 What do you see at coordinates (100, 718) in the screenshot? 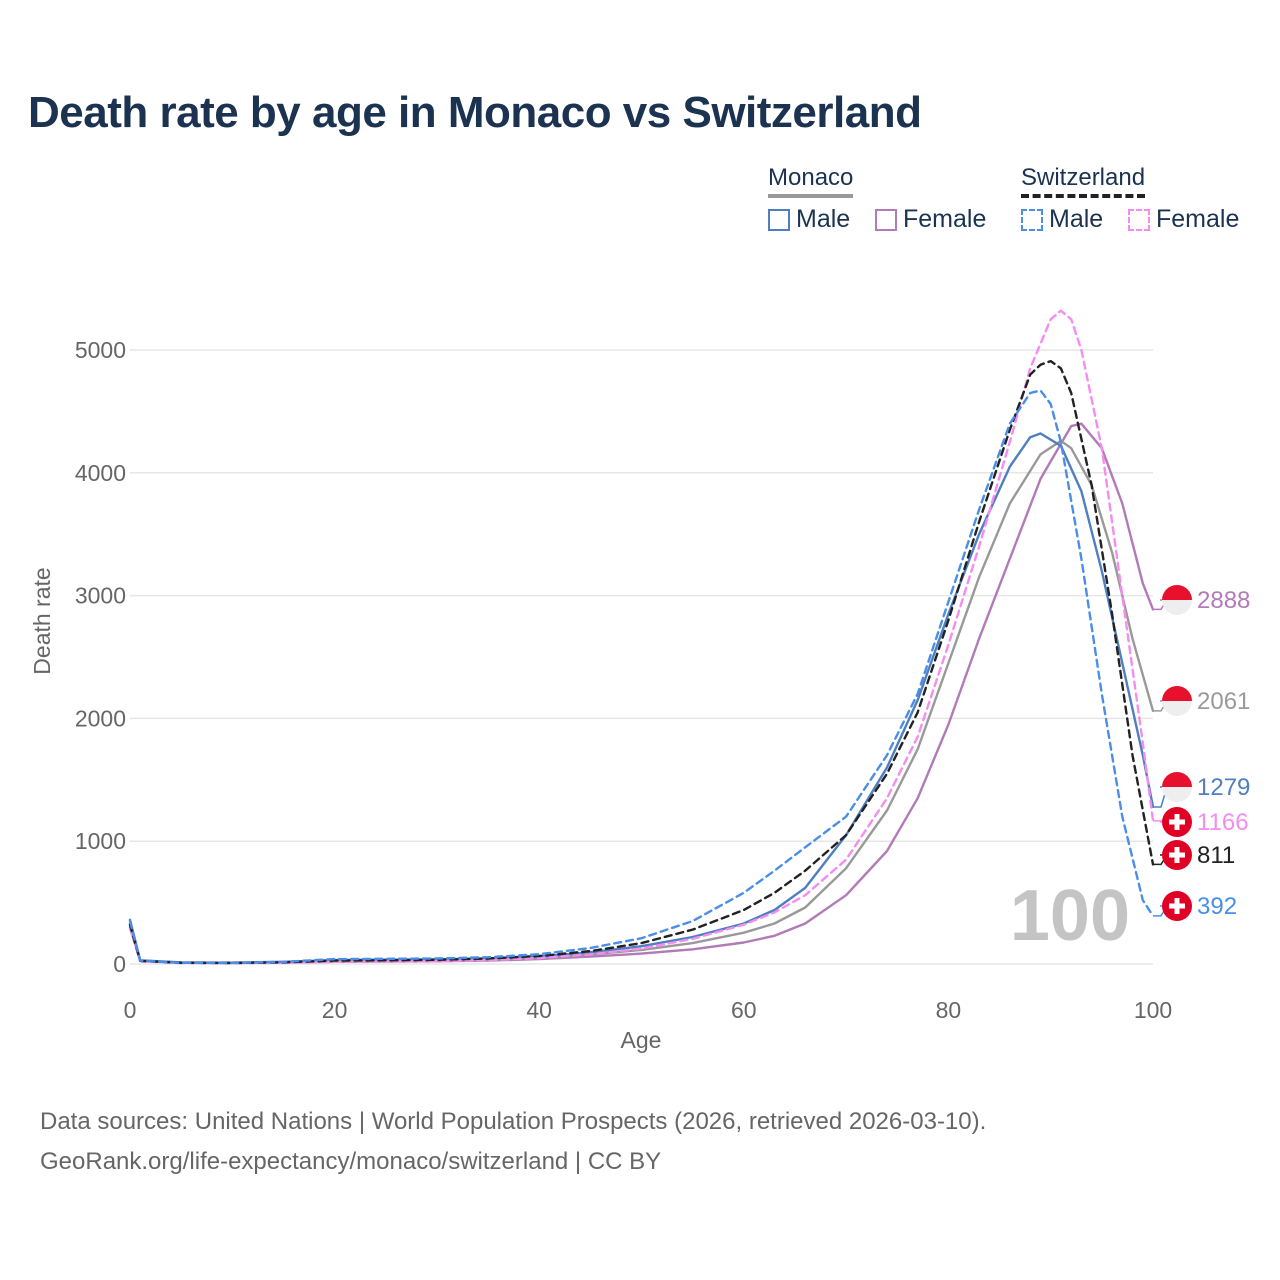
I see `y-tick-label: 2000` at bounding box center [100, 718].